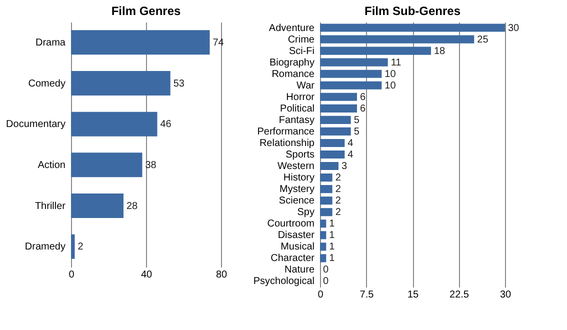 The width and height of the screenshot is (567, 330). I want to click on y-tick-label: Political, so click(297, 108).